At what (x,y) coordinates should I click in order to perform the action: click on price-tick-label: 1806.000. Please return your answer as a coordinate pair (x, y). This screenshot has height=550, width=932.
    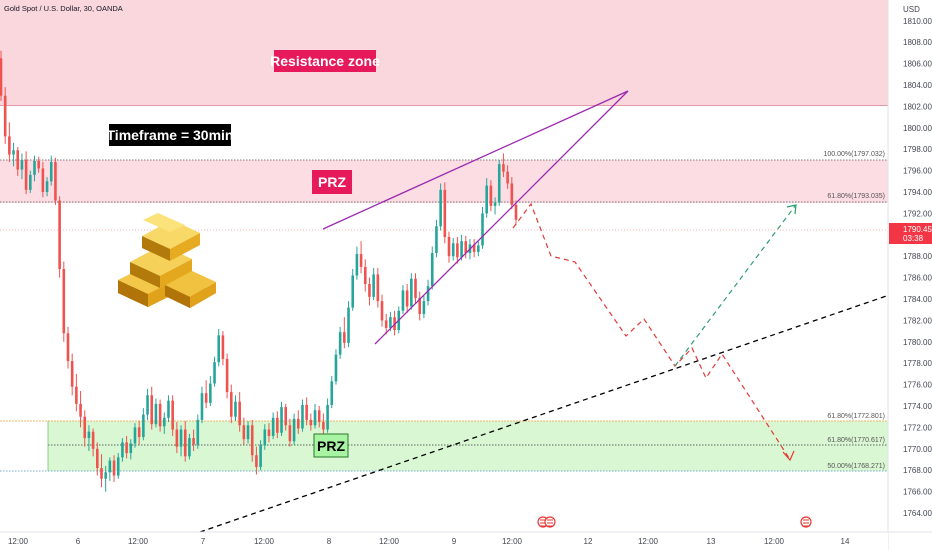
    Looking at the image, I should click on (917, 64).